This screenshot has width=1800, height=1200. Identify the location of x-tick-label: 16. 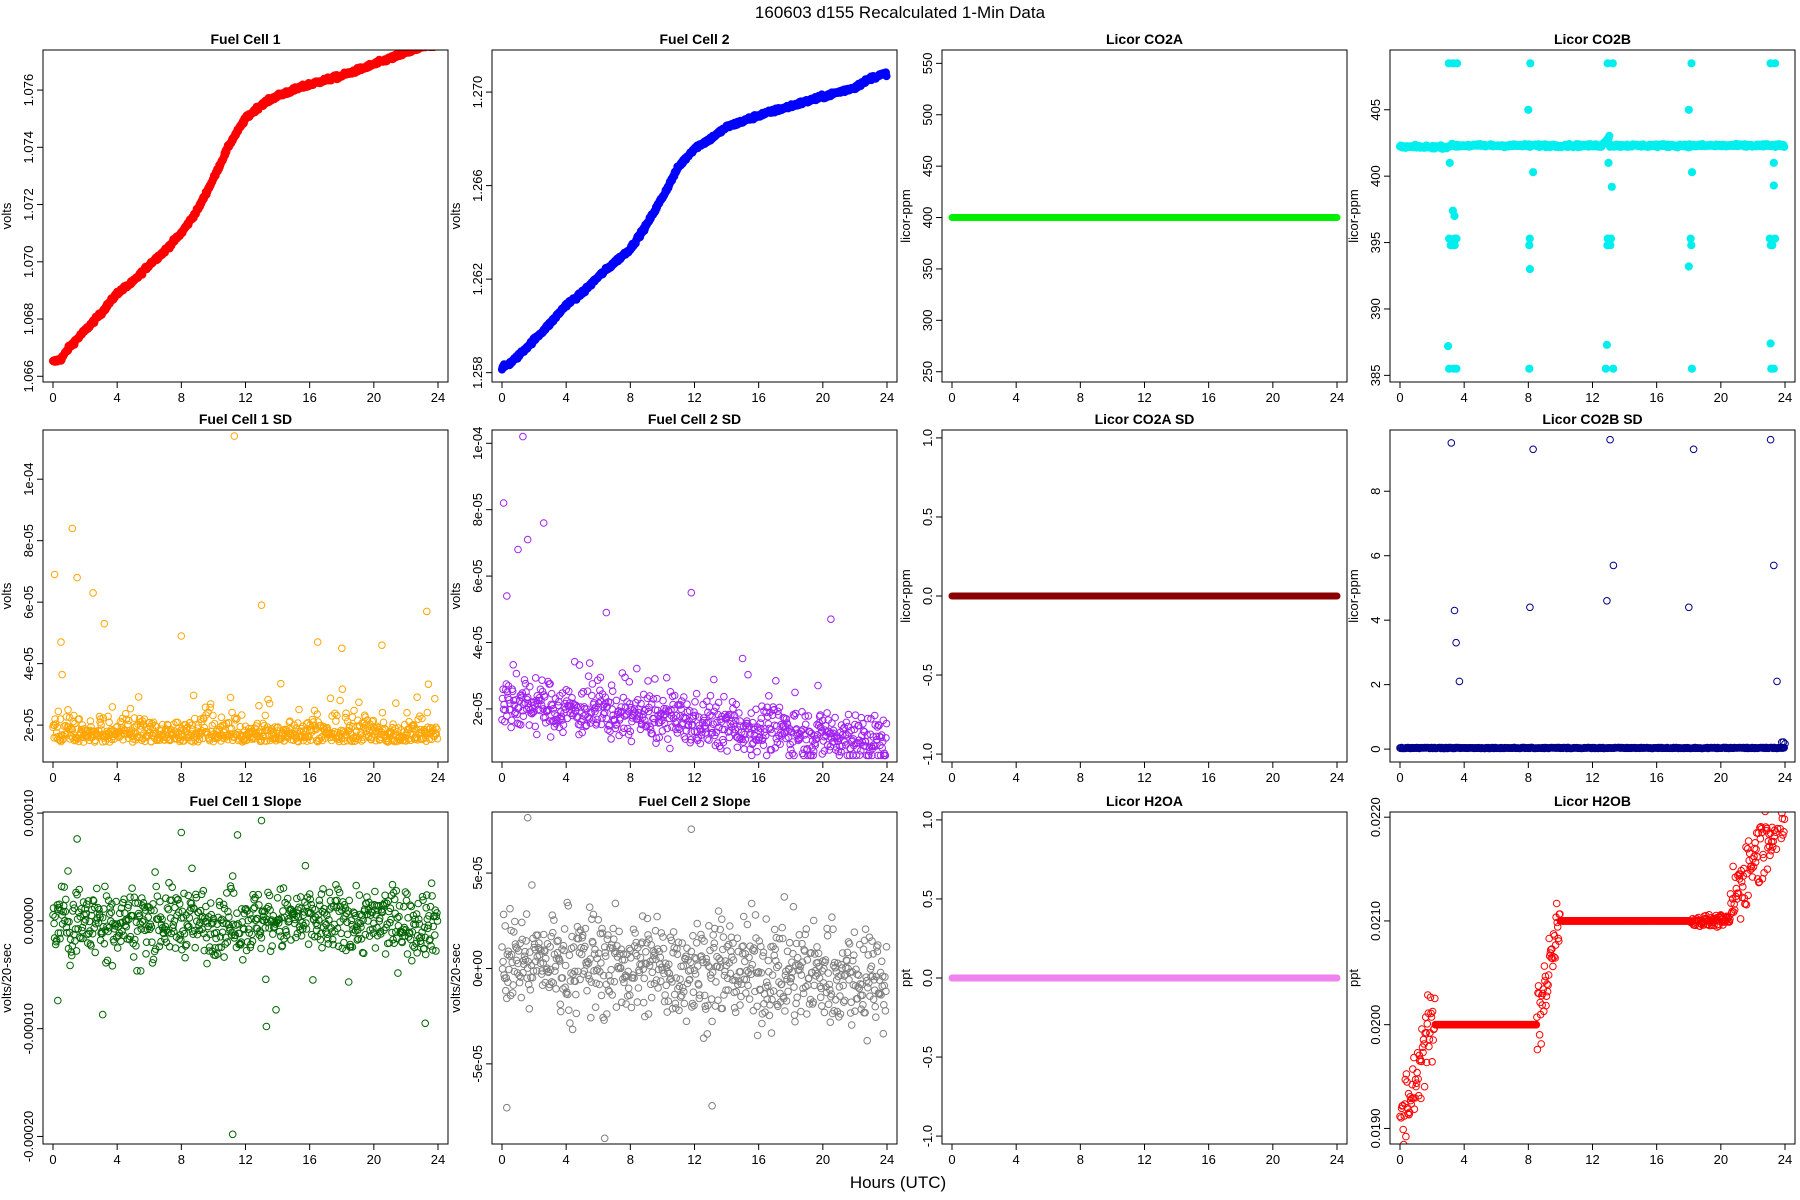
(309, 1159).